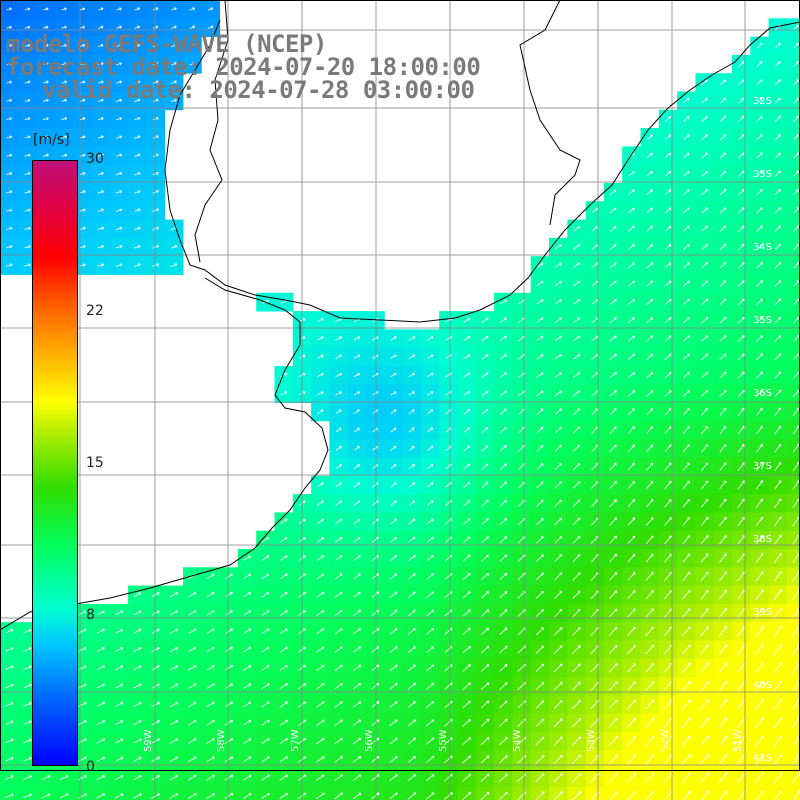  Describe the element at coordinates (762, 101) in the screenshot. I see `lat-label: 32S` at that location.